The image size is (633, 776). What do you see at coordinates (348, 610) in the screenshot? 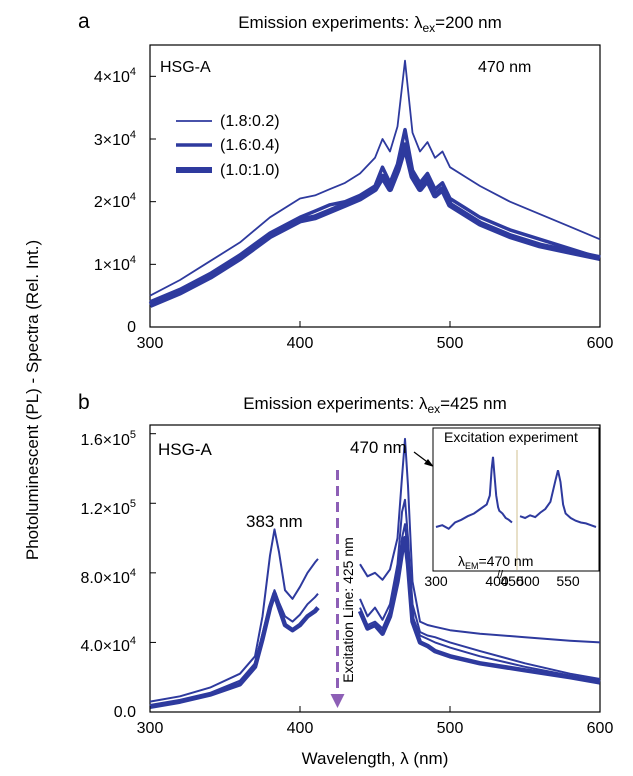
I see `excitation-line-label: Excitation Line: 425 nm` at bounding box center [348, 610].